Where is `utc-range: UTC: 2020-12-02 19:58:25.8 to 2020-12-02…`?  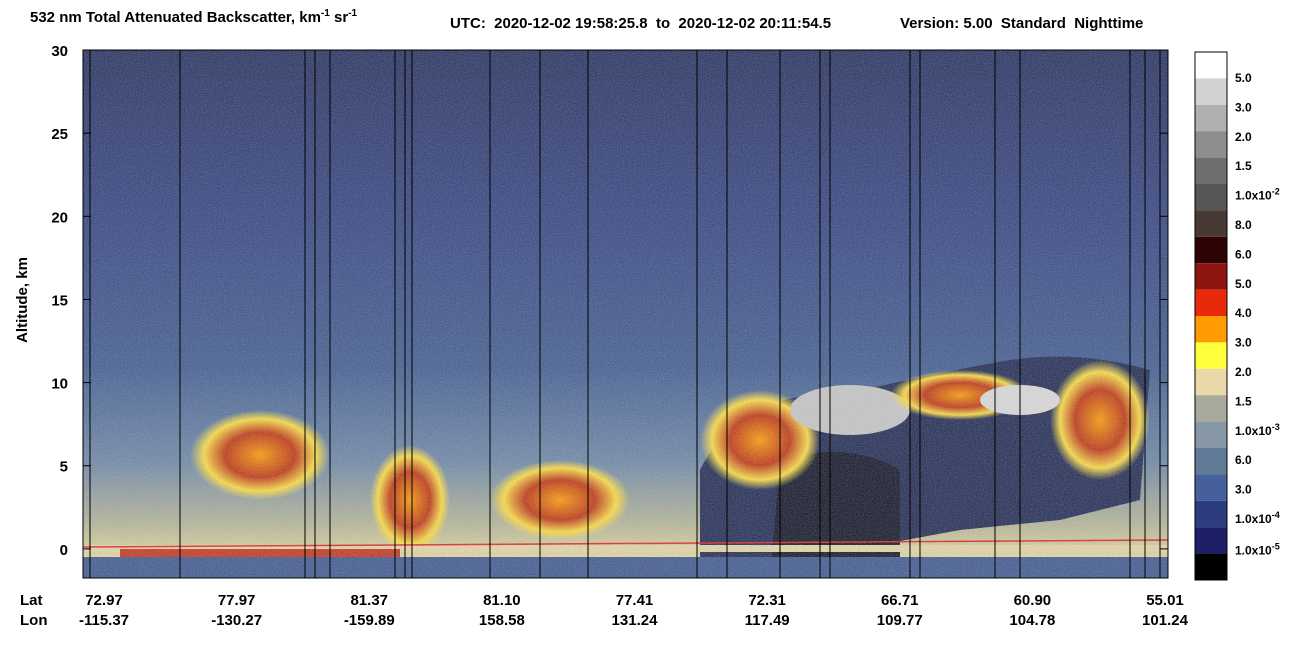
utc-range: UTC: 2020-12-02 19:58:25.8 to 2020-12-02… is located at coordinates (640, 23).